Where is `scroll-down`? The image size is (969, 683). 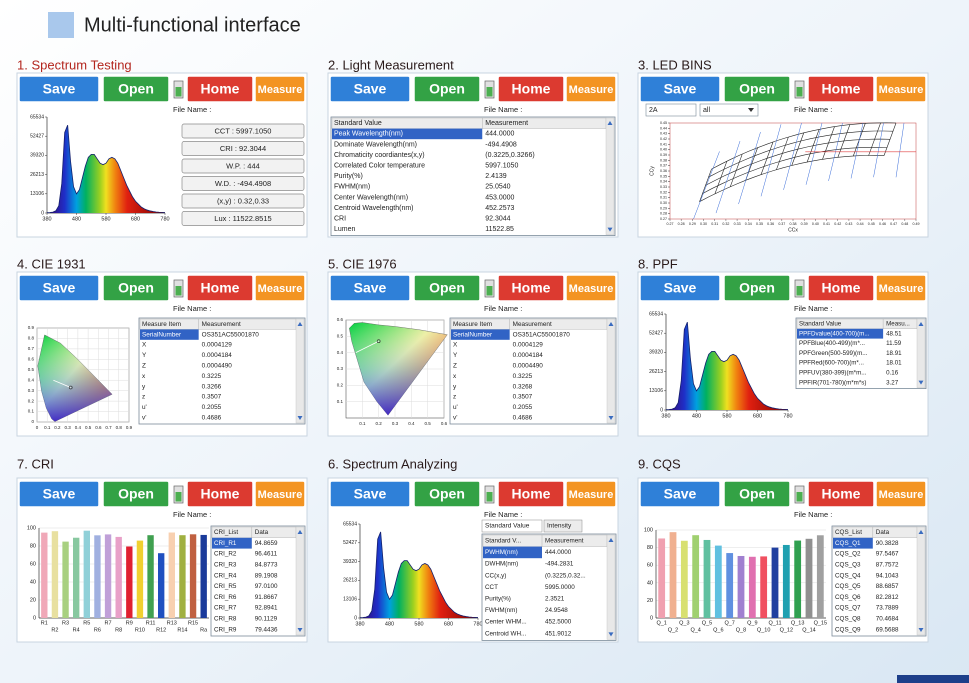
scroll-down is located at coordinates (300, 630).